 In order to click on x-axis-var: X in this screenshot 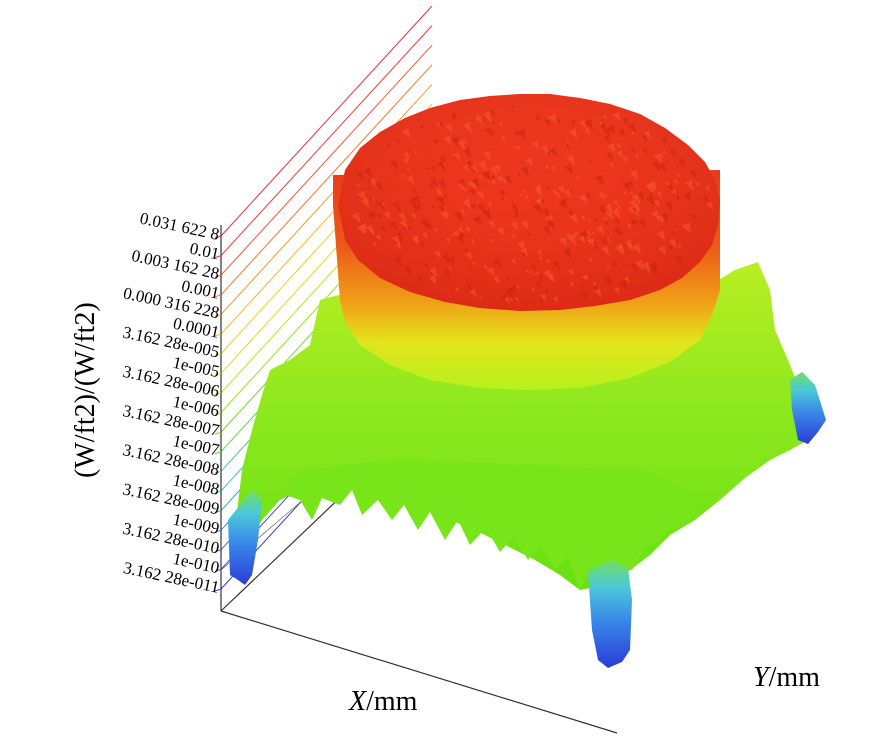, I will do `click(357, 701)`.